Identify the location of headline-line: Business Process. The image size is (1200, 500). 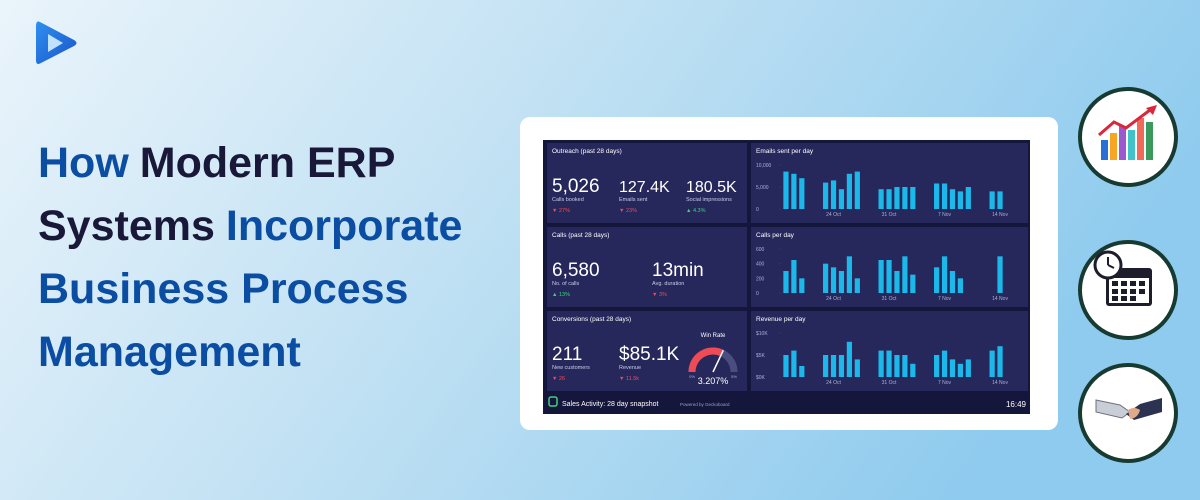
(223, 289).